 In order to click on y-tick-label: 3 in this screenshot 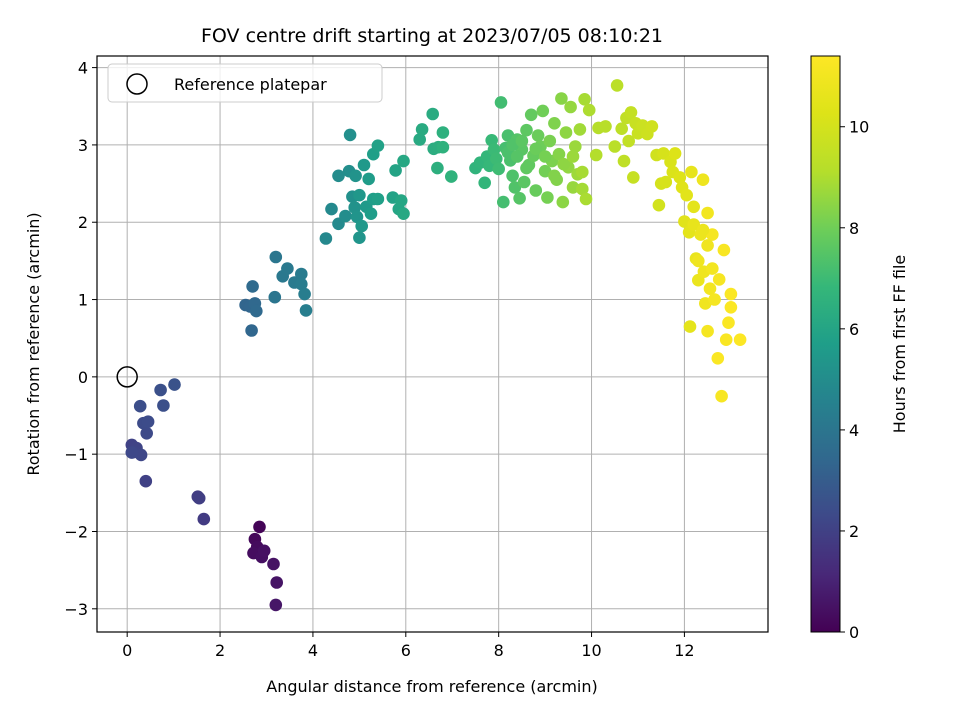, I will do `click(83, 145)`.